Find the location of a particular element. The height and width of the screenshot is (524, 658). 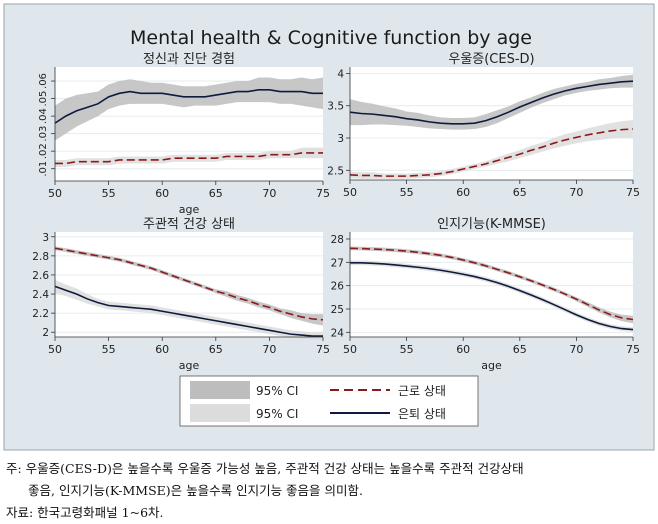

panel-1-x-tick-label-2: 60 is located at coordinates (162, 193).